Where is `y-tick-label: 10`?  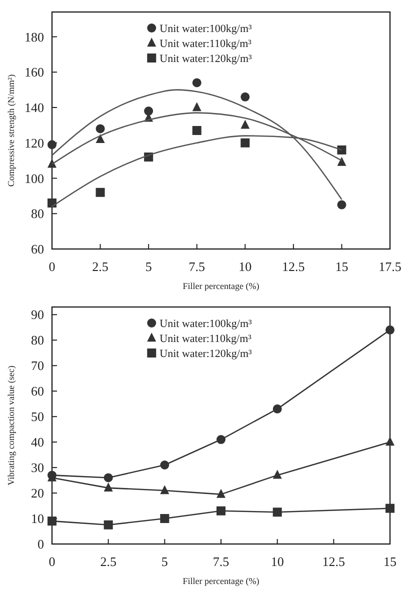
y-tick-label: 10 is located at coordinates (37, 518).